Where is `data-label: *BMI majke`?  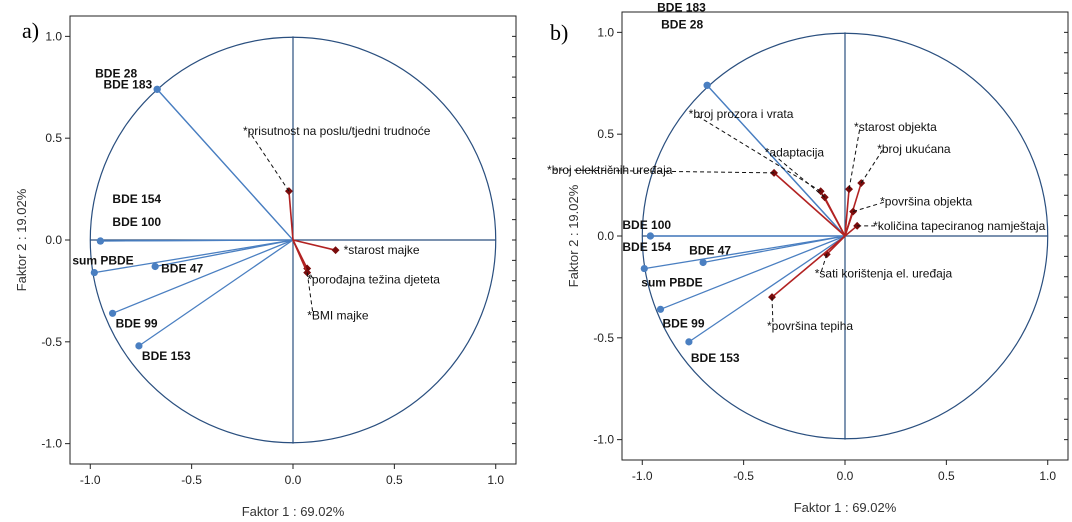 data-label: *BMI majke is located at coordinates (338, 316).